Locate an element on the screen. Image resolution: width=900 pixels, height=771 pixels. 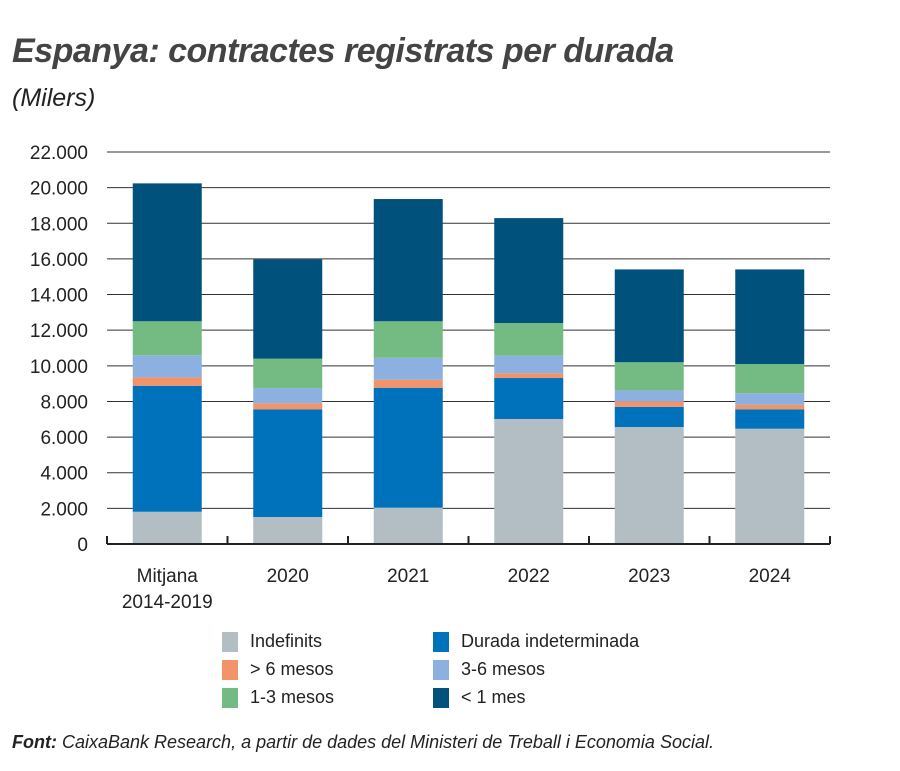
legend-item: Indefinits is located at coordinates (272, 641).